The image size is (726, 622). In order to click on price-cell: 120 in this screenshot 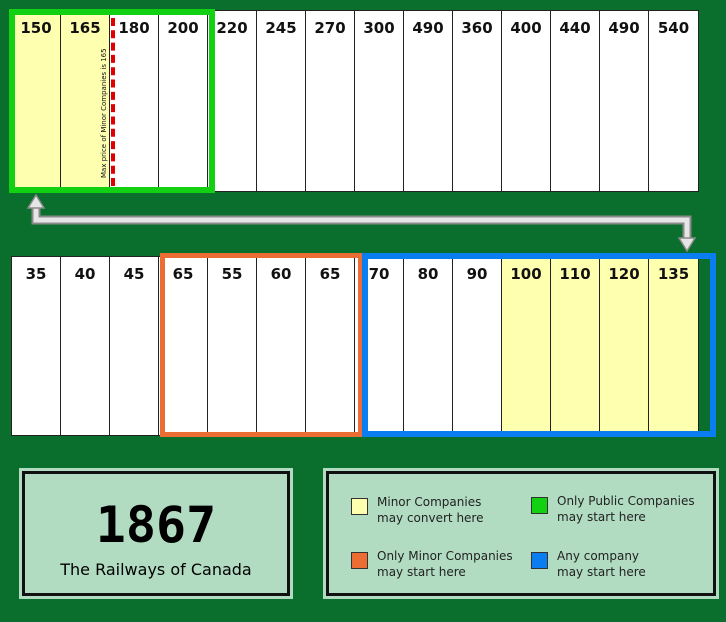, I will do `click(624, 346)`.